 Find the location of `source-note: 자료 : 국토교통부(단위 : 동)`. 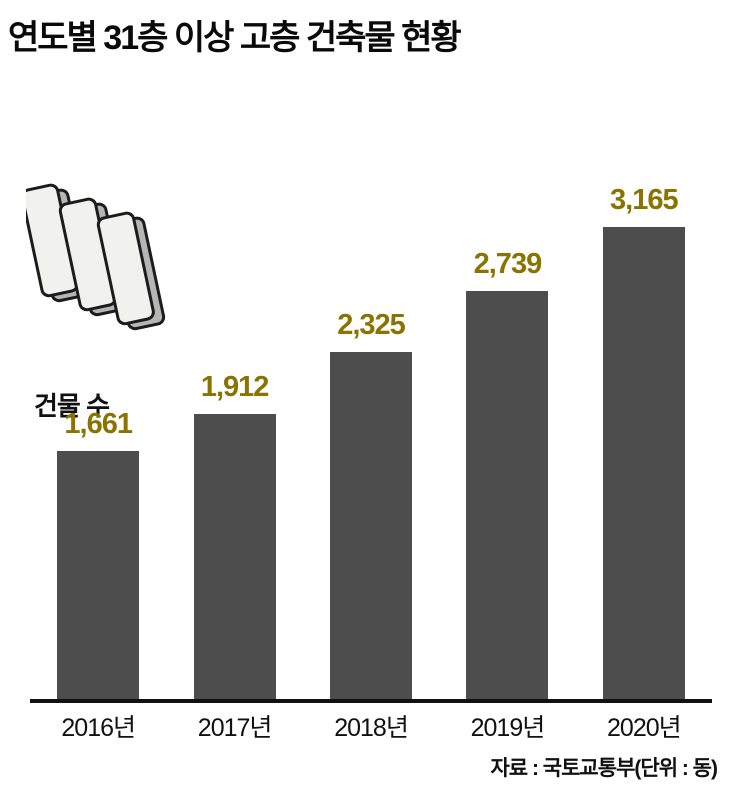

source-note: 자료 : 국토교통부(단위 : 동) is located at coordinates (604, 768).